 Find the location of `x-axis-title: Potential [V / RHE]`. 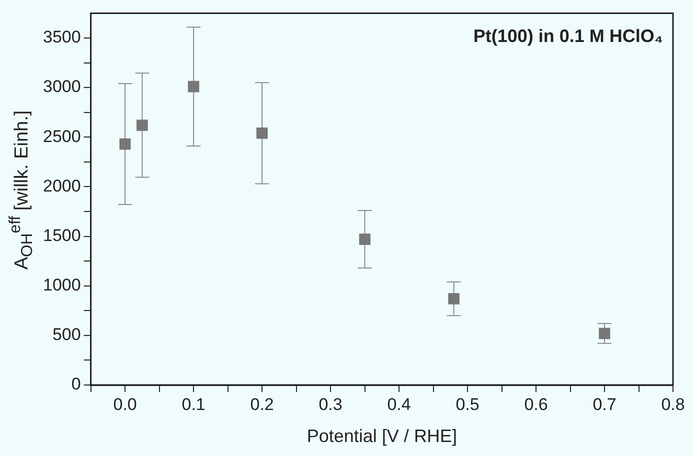

x-axis-title: Potential [V / RHE] is located at coordinates (381, 436).